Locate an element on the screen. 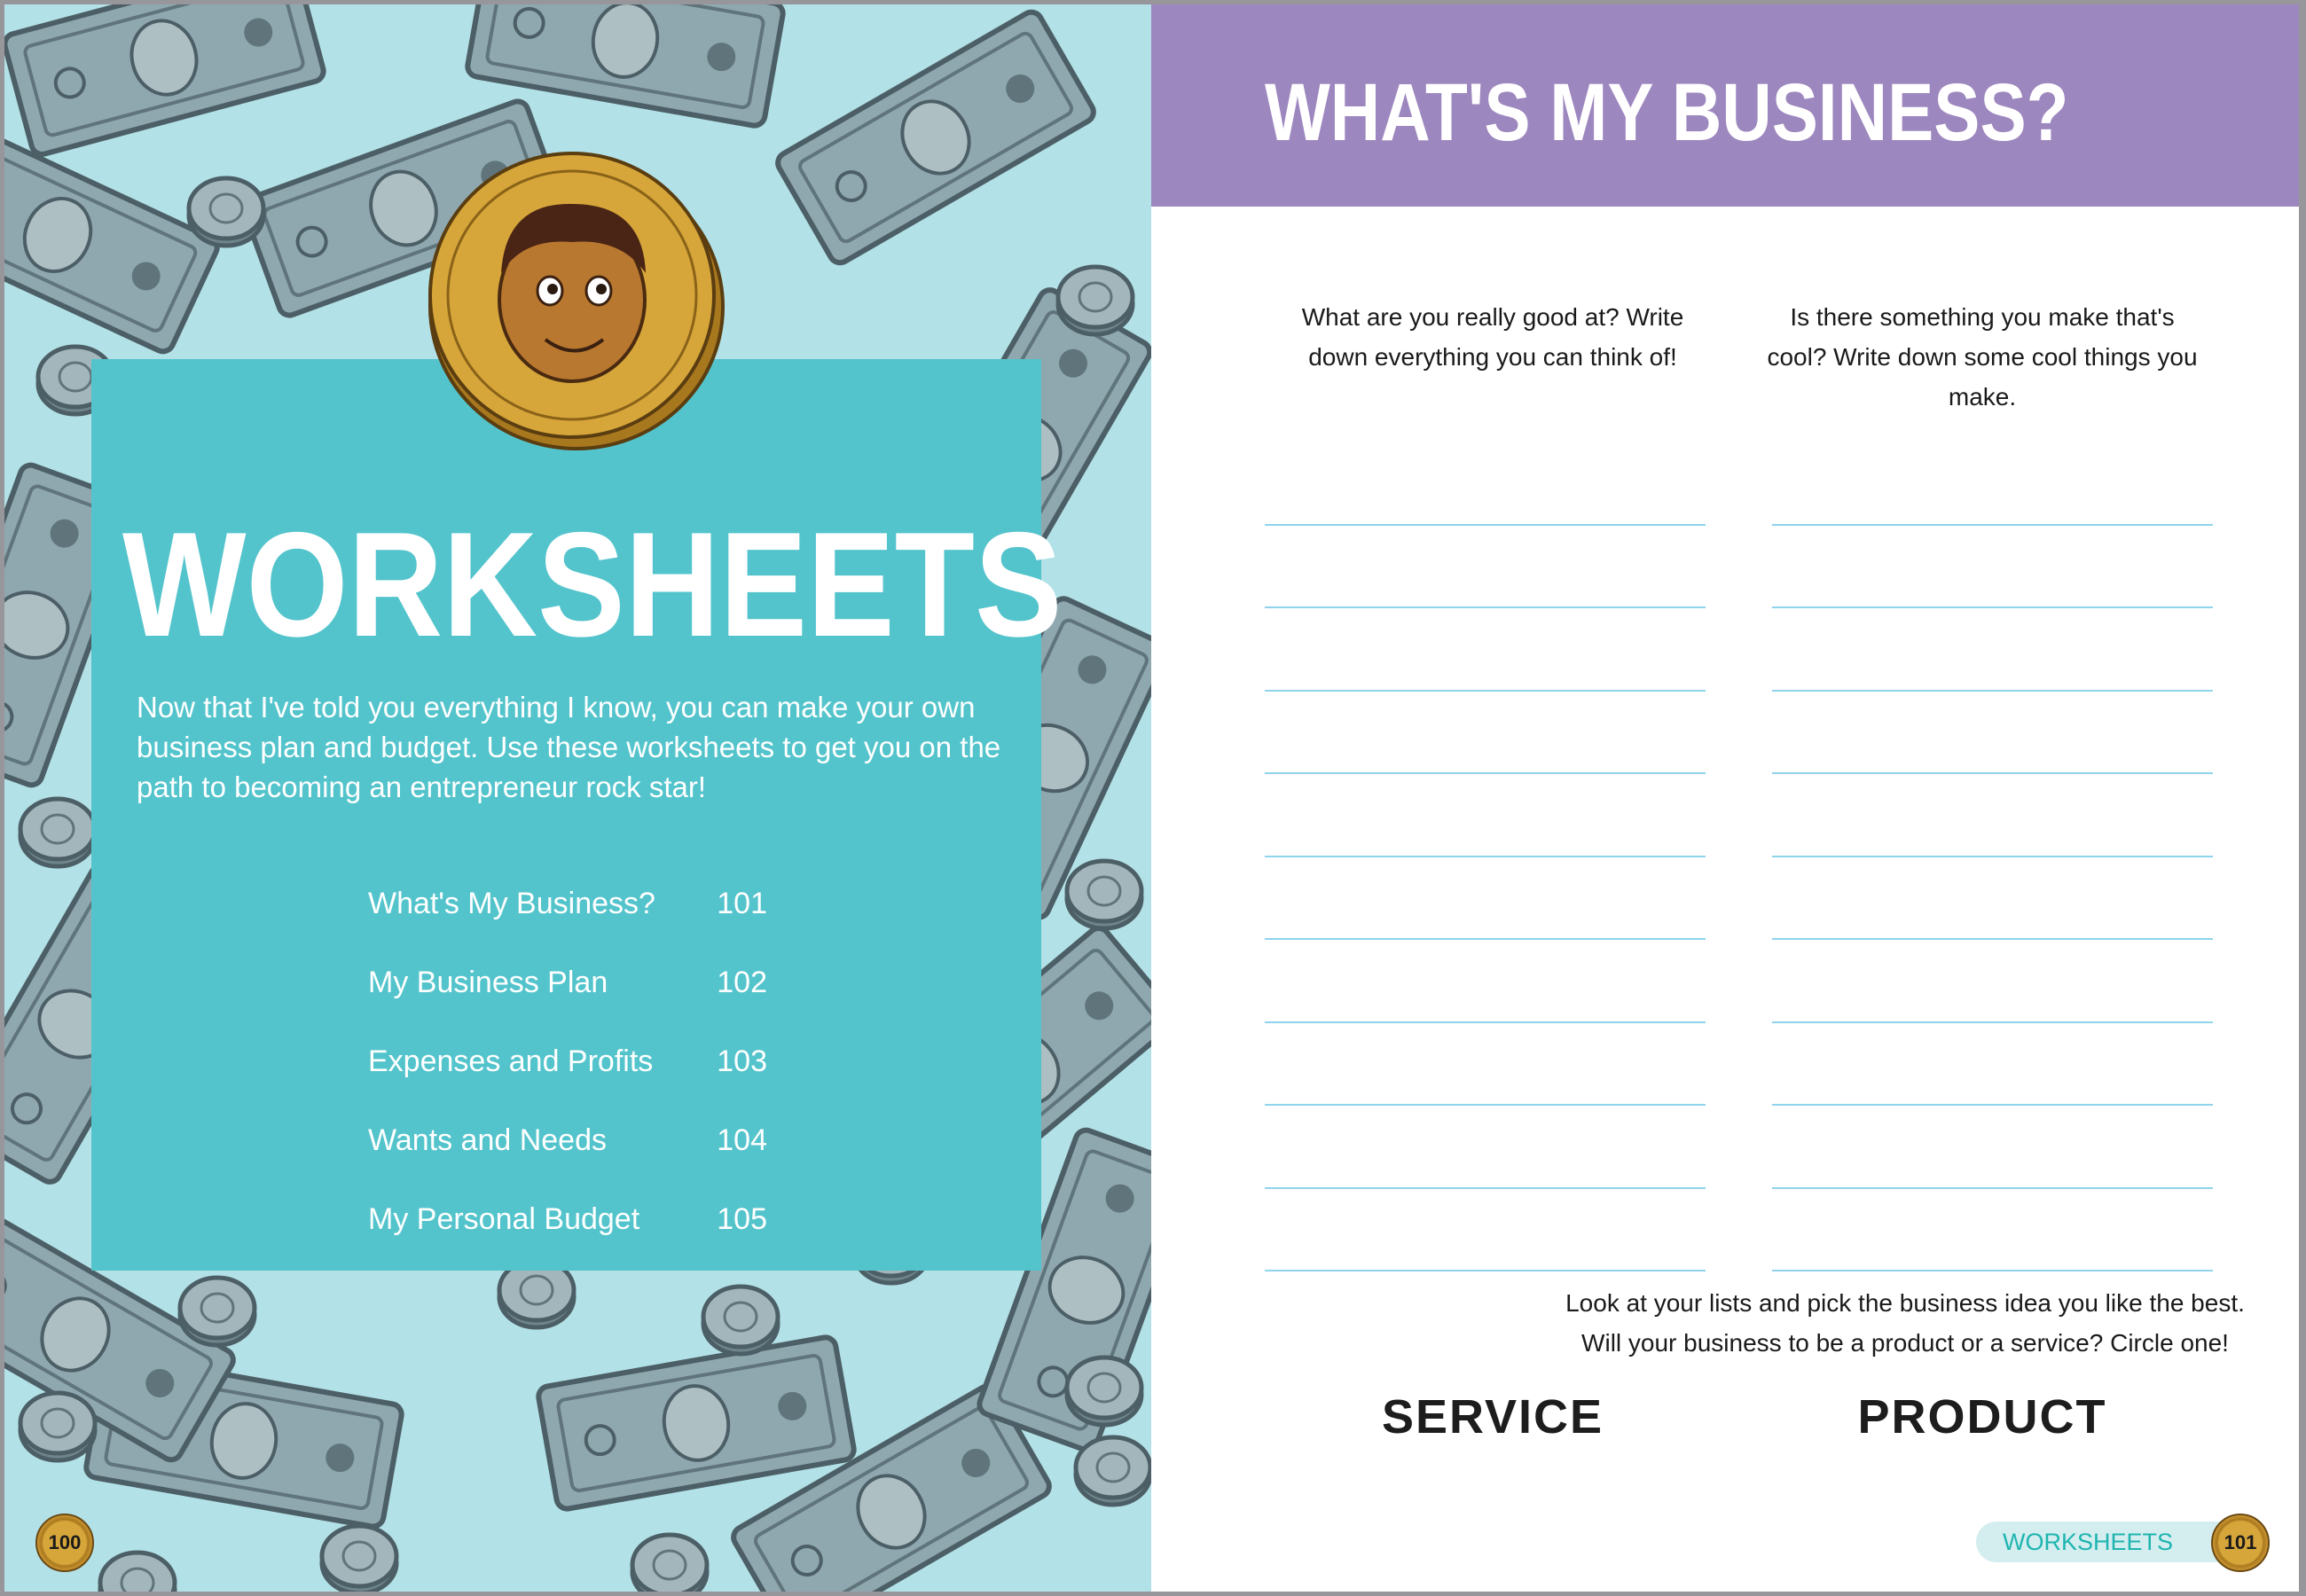 Image resolution: width=2306 pixels, height=1596 pixels. toc-page: 103 is located at coordinates (742, 1061).